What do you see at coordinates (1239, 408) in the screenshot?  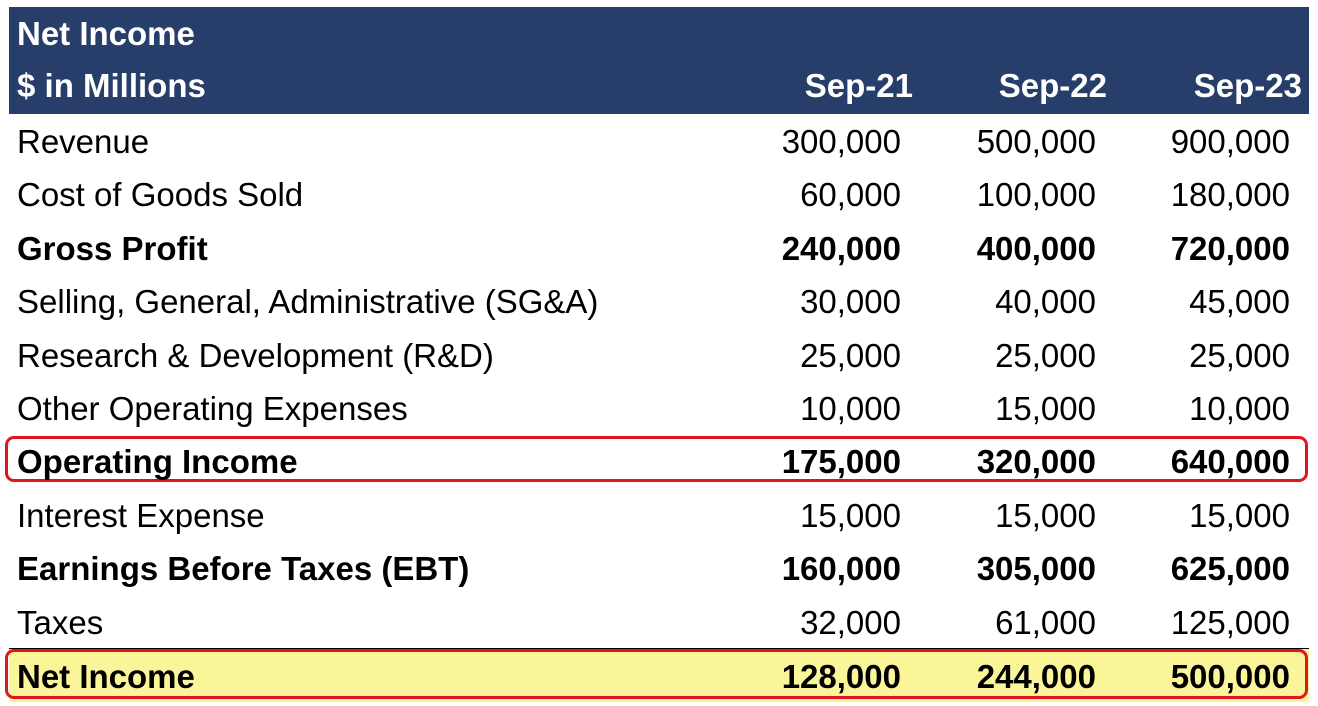 I see `cell-sep-23: 10,000` at bounding box center [1239, 408].